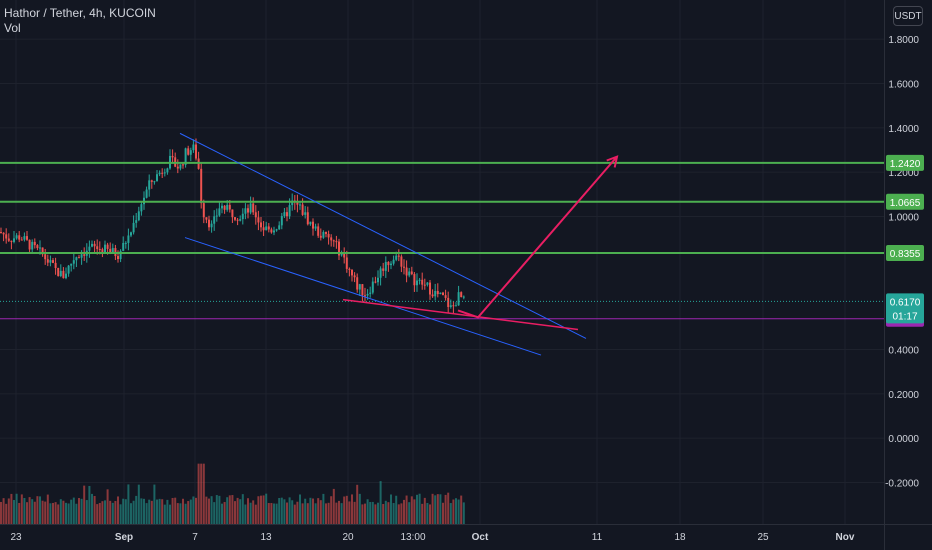 The image size is (932, 550). What do you see at coordinates (348, 537) in the screenshot?
I see `x-tick-label: 20` at bounding box center [348, 537].